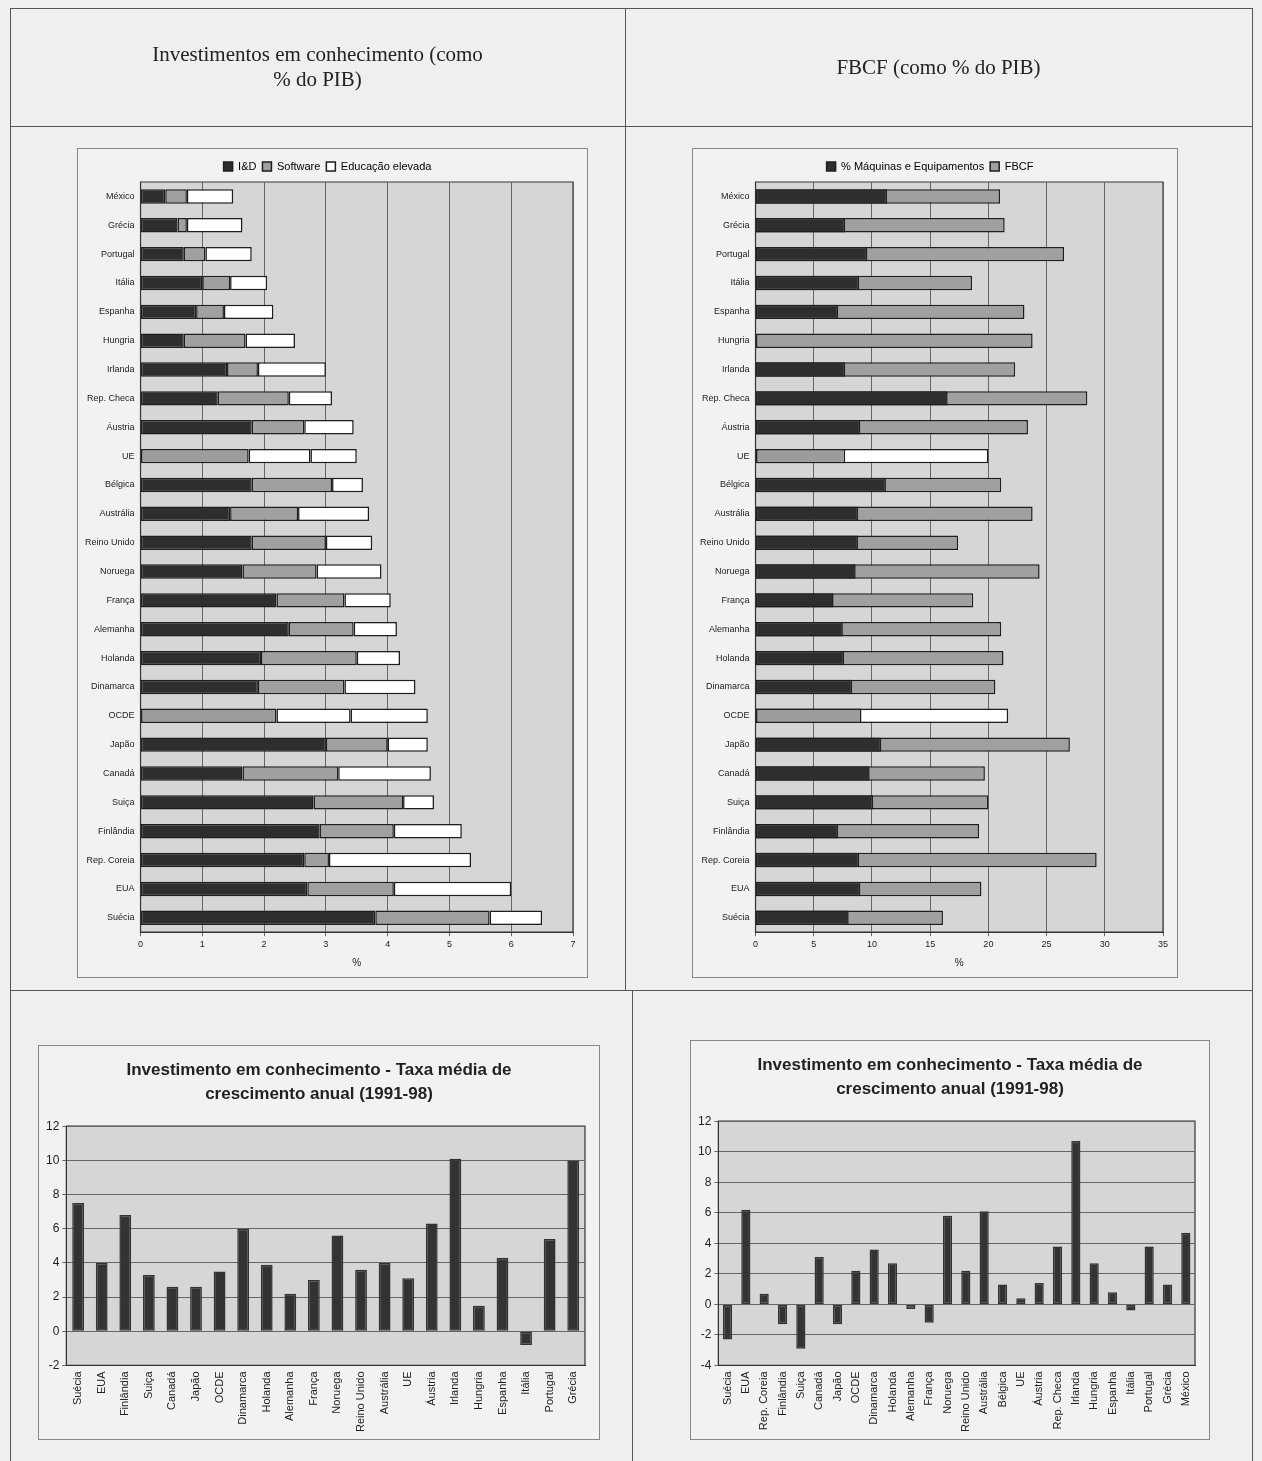 This screenshot has height=1461, width=1262. I want to click on legend-label: I&D, so click(247, 165).